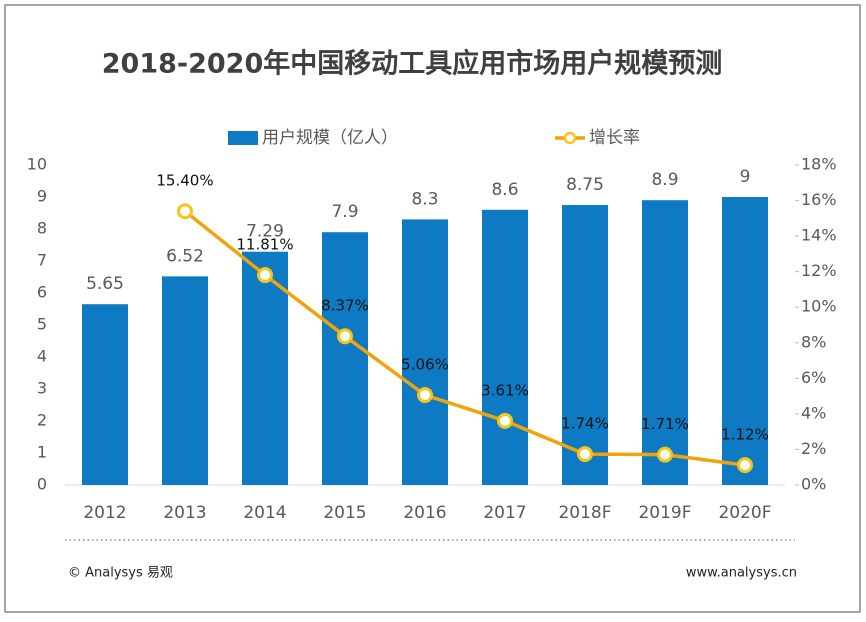  What do you see at coordinates (424, 199) in the screenshot?
I see `bar-value-label: 8.3` at bounding box center [424, 199].